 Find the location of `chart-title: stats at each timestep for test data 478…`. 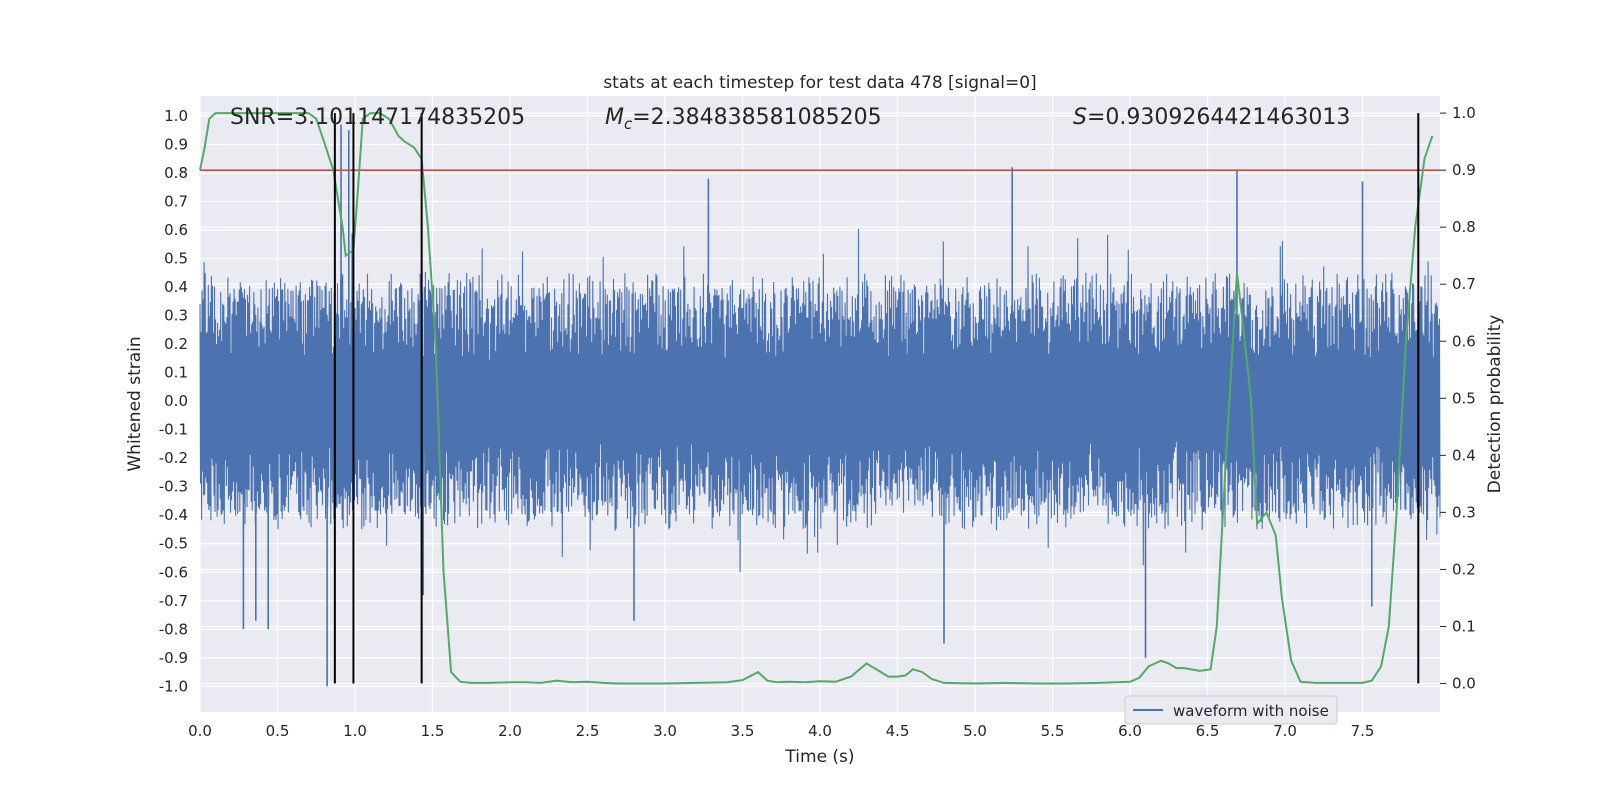

chart-title: stats at each timestep for test data 478… is located at coordinates (819, 83).